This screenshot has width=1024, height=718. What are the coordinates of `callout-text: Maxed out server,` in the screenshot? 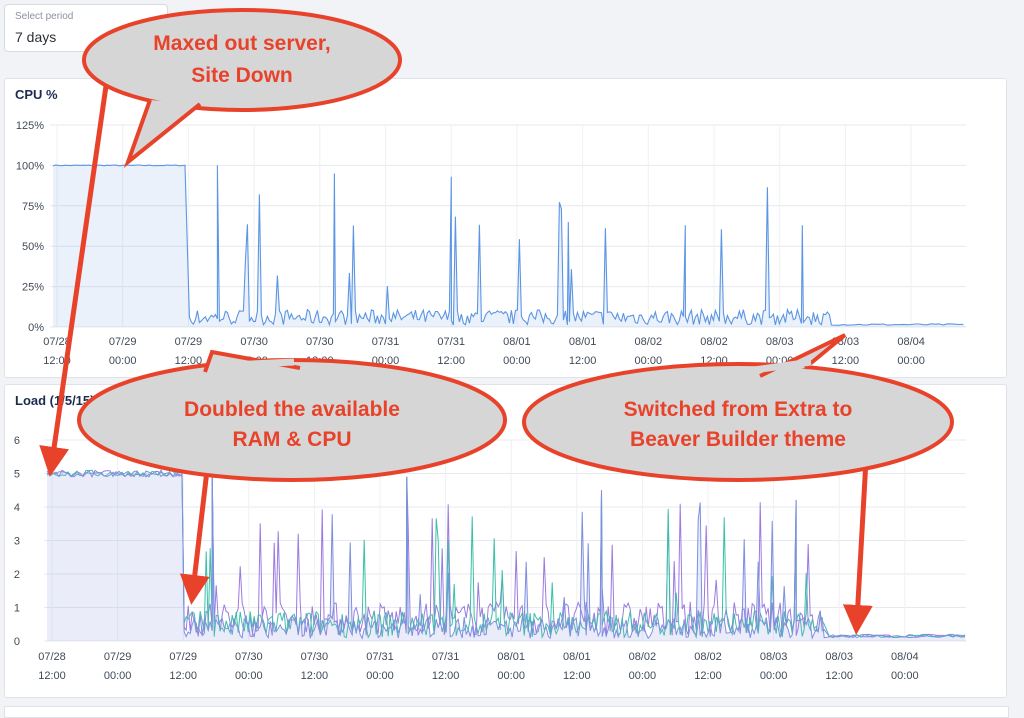 It's located at (241, 43).